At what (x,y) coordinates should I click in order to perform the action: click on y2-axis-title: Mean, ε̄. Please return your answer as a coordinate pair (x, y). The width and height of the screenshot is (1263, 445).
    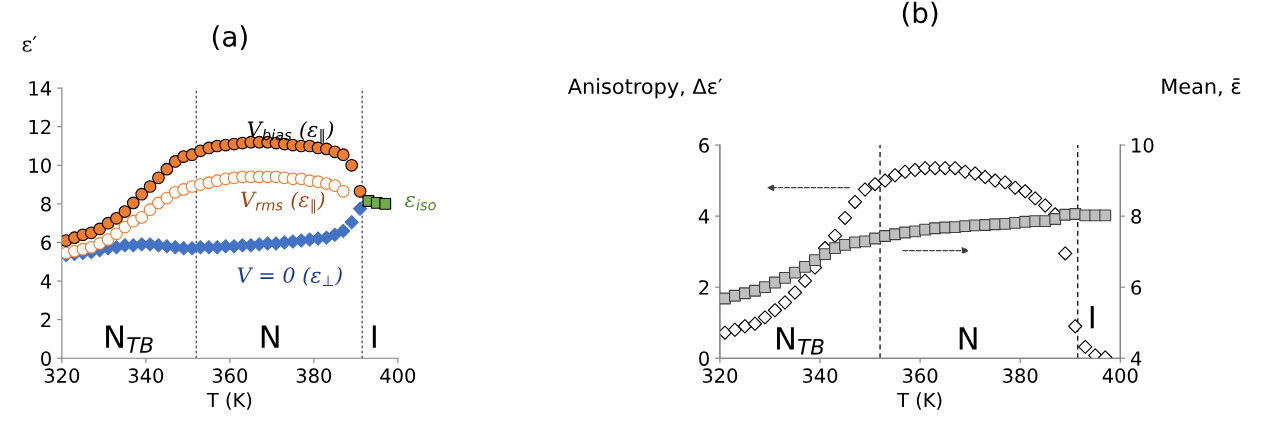
    Looking at the image, I should click on (1201, 87).